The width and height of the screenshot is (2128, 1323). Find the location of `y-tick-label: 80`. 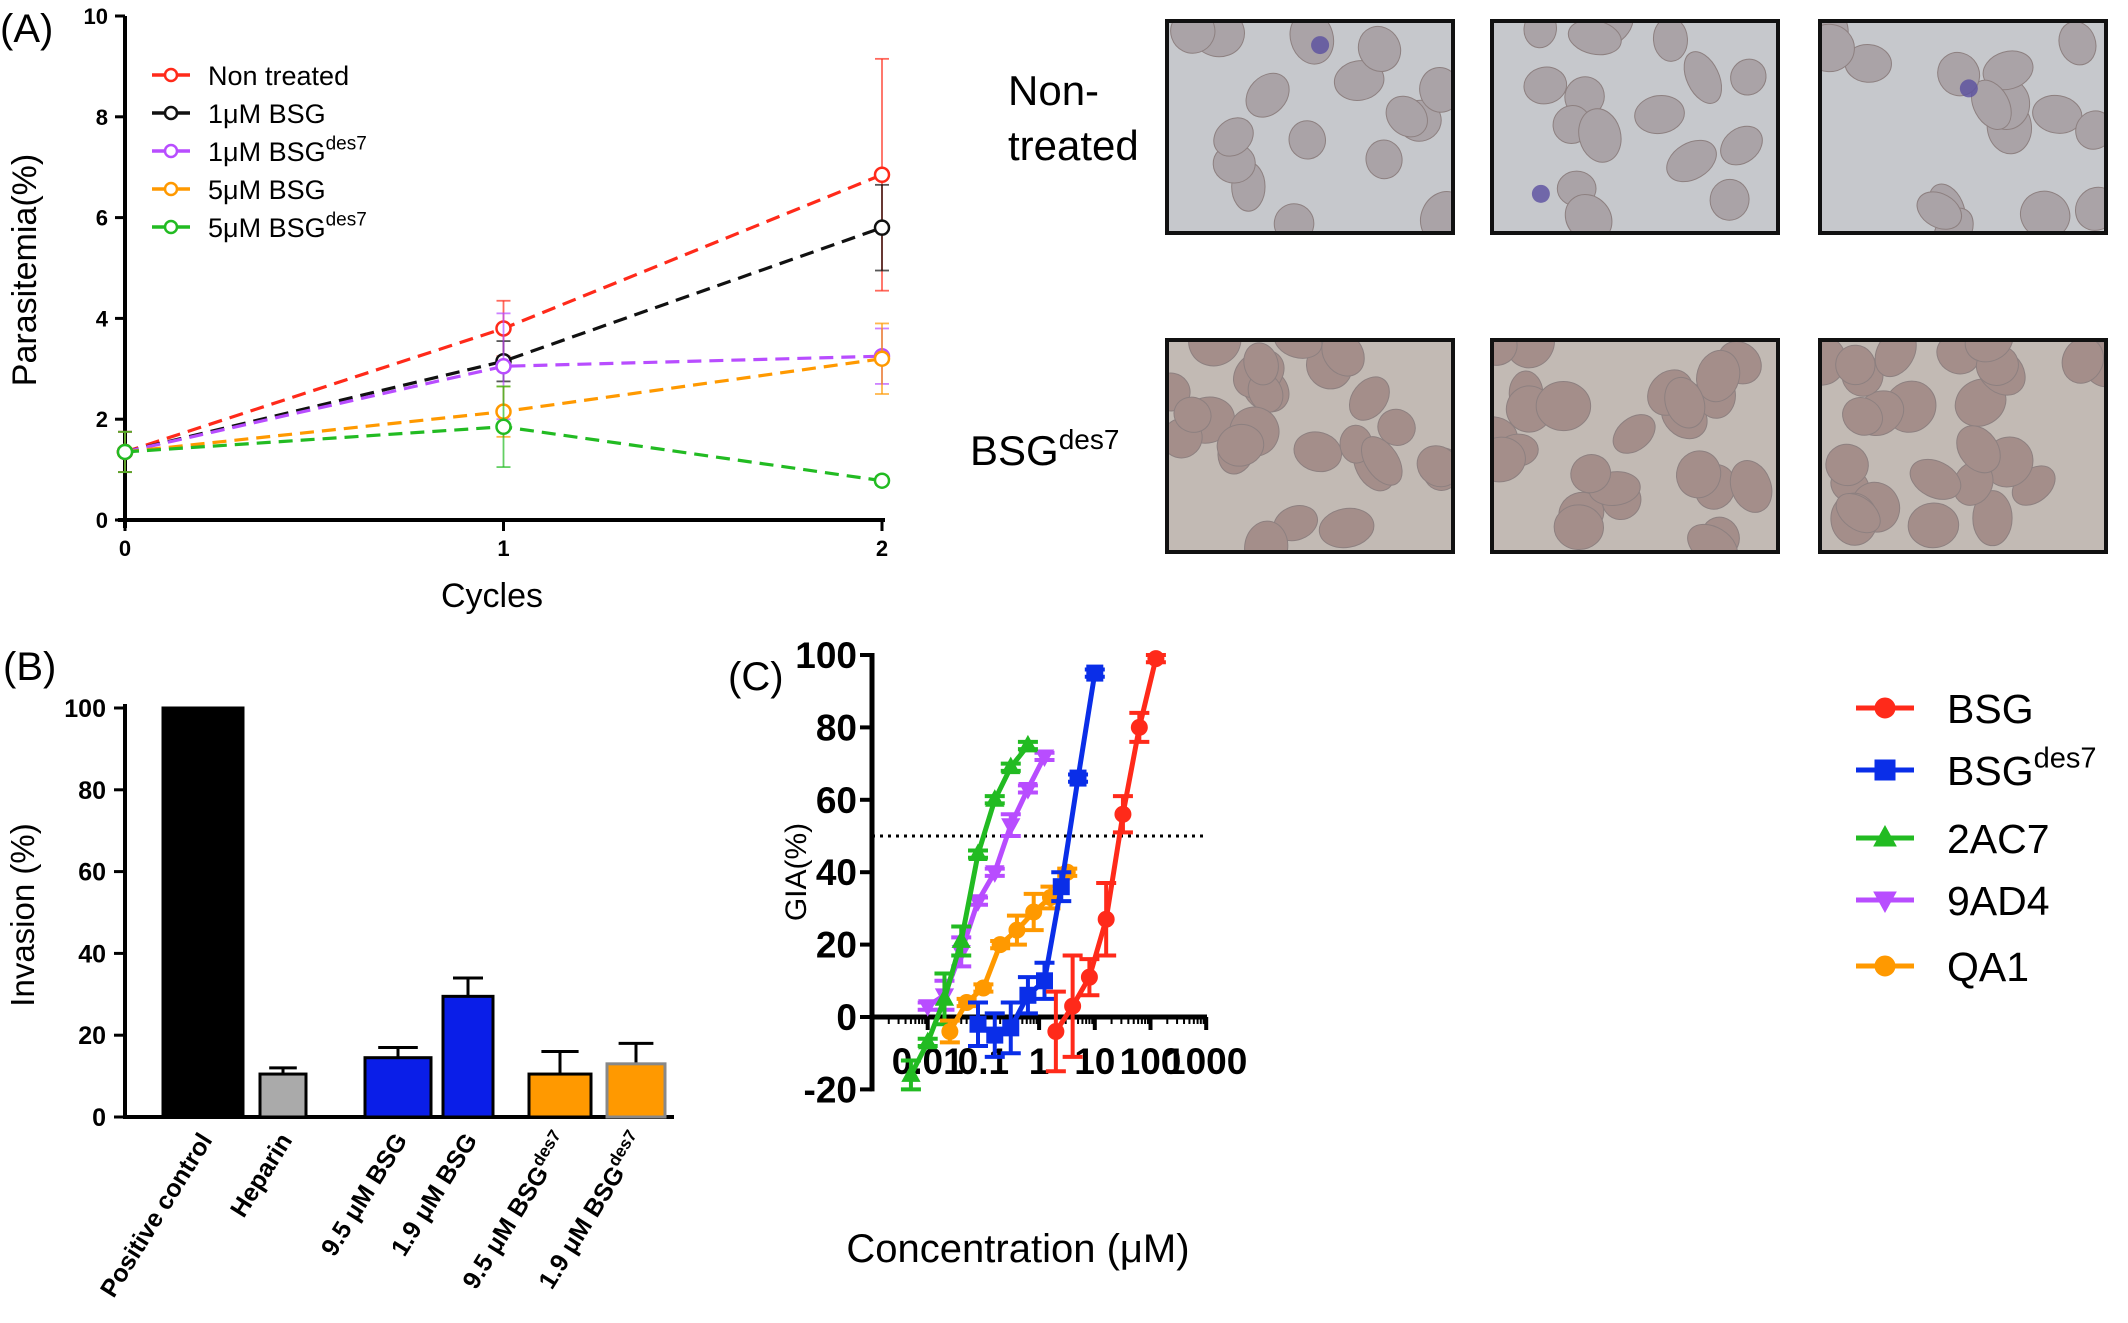

y-tick-label: 80 is located at coordinates (92, 791).